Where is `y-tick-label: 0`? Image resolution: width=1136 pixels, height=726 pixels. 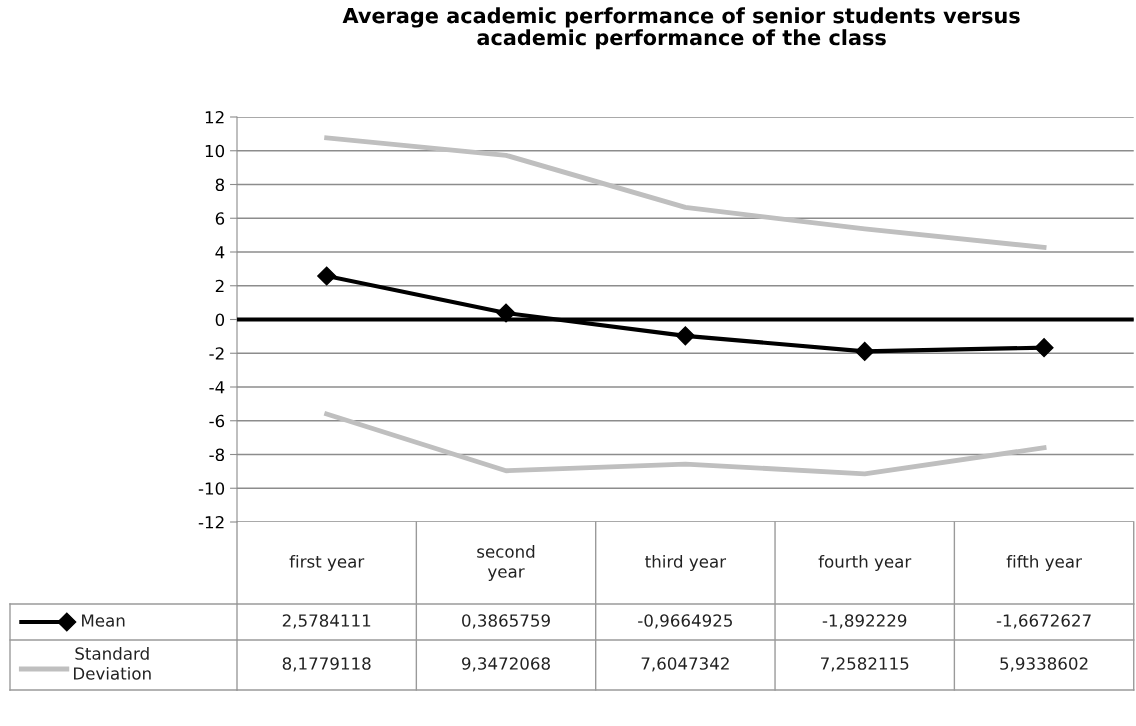
y-tick-label: 0 is located at coordinates (220, 320).